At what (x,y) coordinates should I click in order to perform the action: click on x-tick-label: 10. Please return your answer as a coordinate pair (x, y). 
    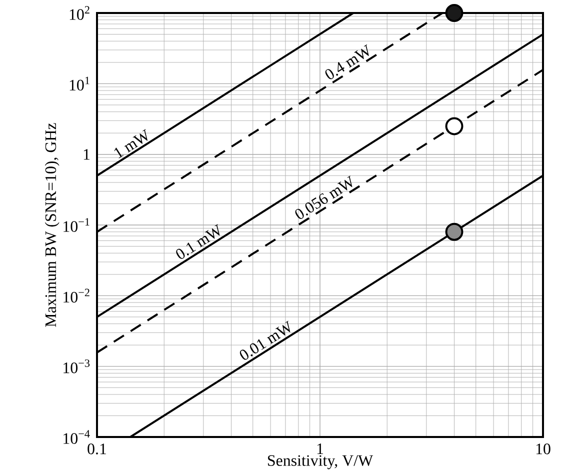
    Looking at the image, I should click on (543, 449).